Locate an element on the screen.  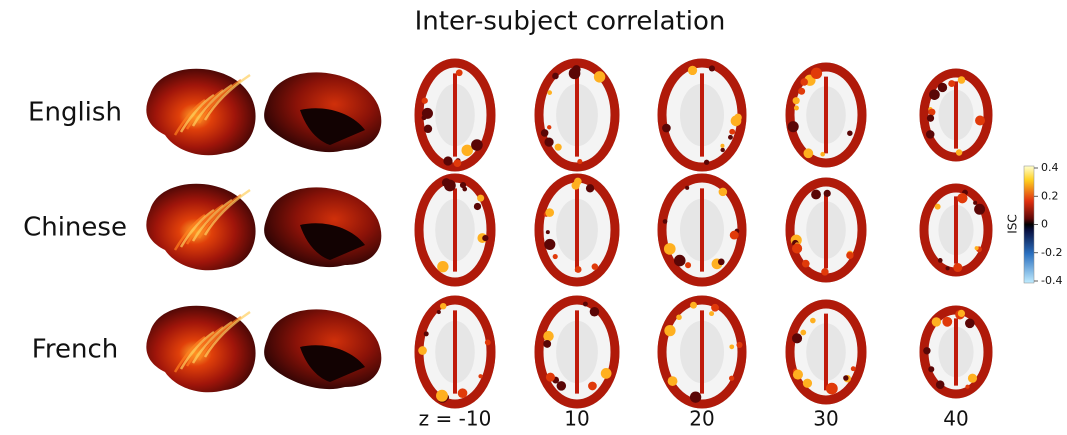
colorbar-tick-label: 0.2 is located at coordinates (1050, 195).